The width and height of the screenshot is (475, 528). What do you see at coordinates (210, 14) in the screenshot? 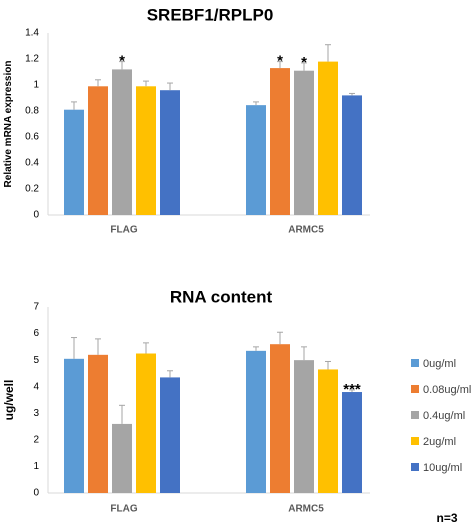
I see `chart-title: SREBF1/RPLP0` at bounding box center [210, 14].